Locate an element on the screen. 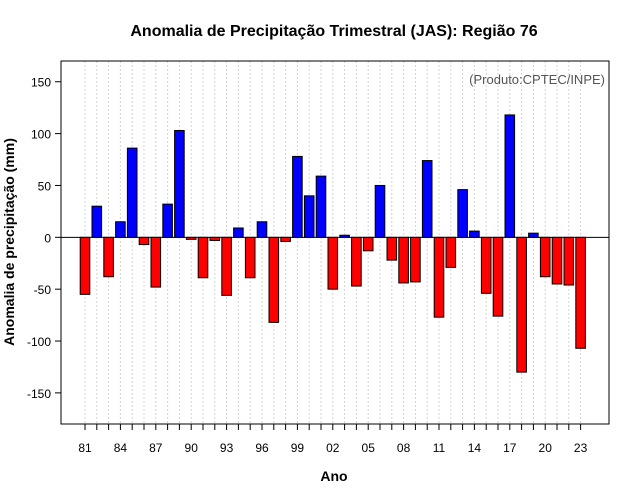 The height and width of the screenshot is (500, 640). bar-1997 is located at coordinates (274, 279).